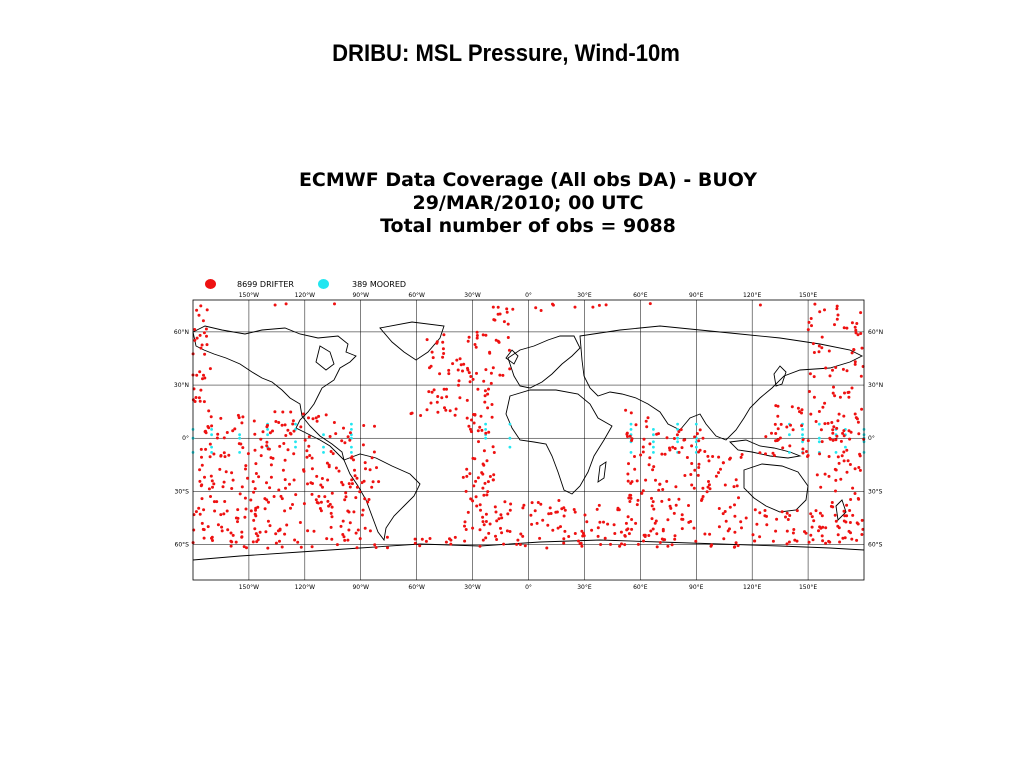 Image resolution: width=1024 pixels, height=768 pixels. Describe the element at coordinates (416, 587) in the screenshot. I see `lon-label: 60°W` at that location.